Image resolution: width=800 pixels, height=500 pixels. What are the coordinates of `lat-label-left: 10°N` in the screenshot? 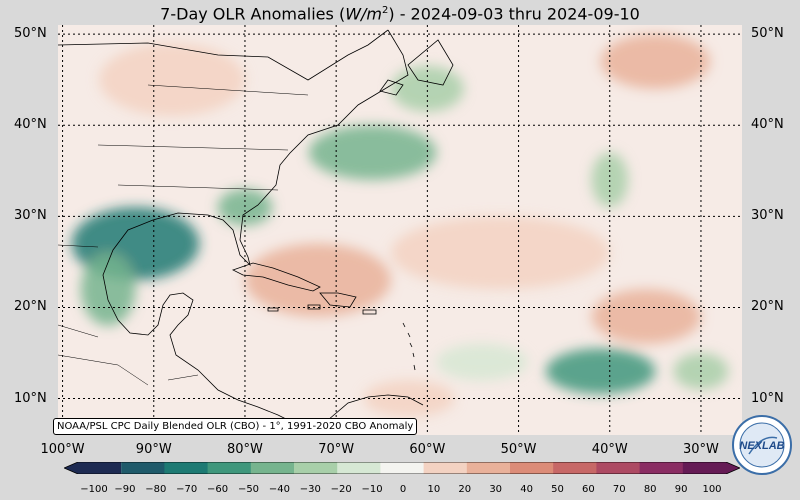 It's located at (30, 398).